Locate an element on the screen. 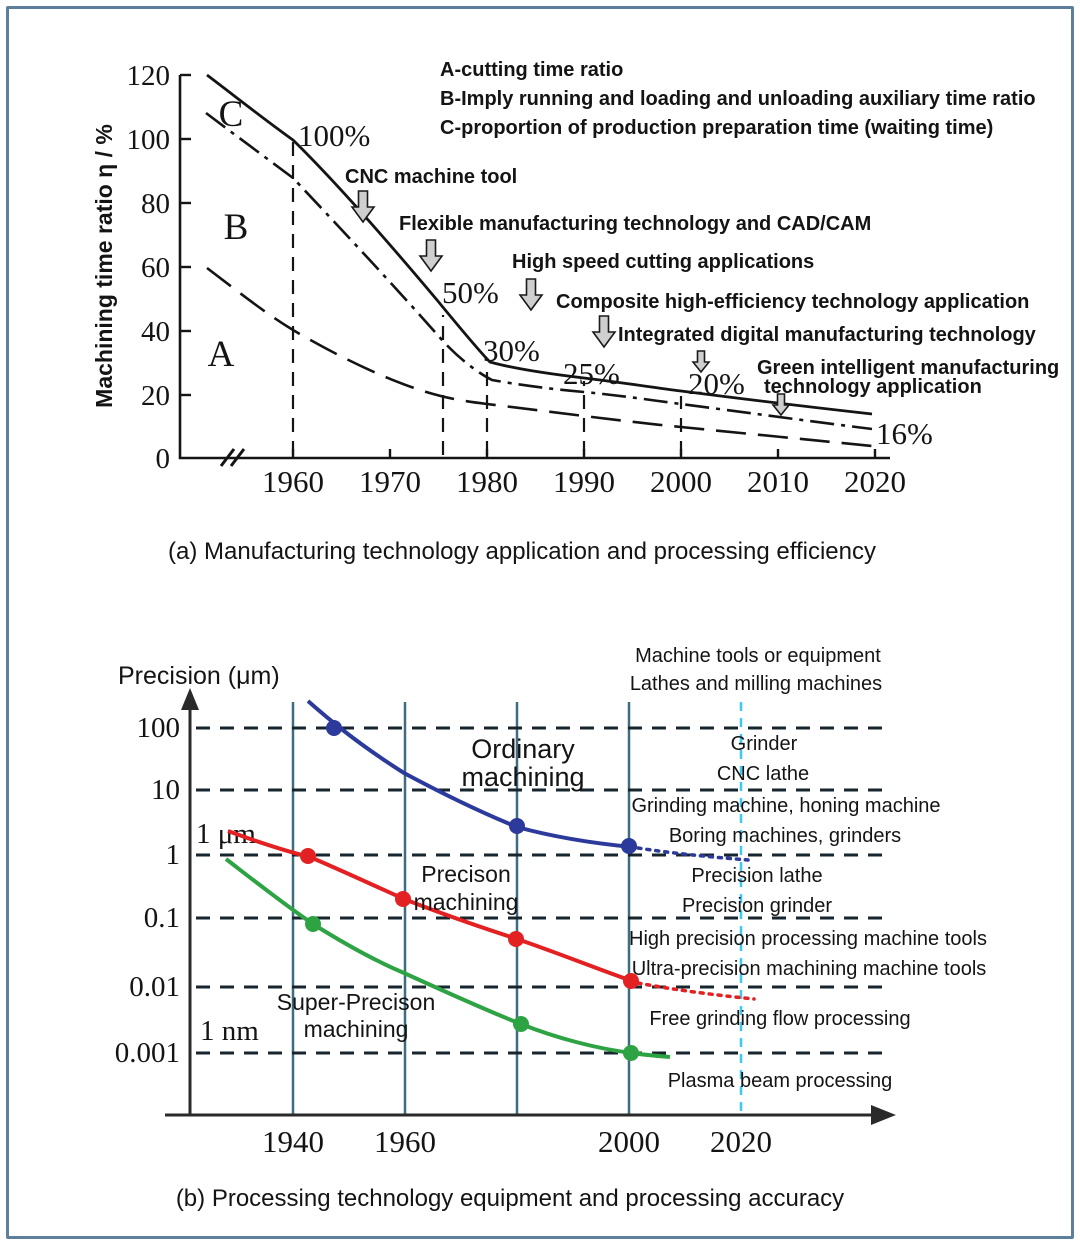 The width and height of the screenshot is (1080, 1245). a-y-axis-label: Machining time ratio η / % is located at coordinates (104, 266).